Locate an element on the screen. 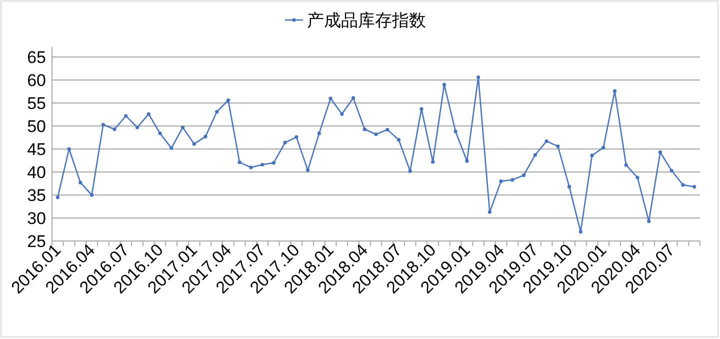 This screenshot has width=720, height=339. y-tick-label: 50 is located at coordinates (36, 126).